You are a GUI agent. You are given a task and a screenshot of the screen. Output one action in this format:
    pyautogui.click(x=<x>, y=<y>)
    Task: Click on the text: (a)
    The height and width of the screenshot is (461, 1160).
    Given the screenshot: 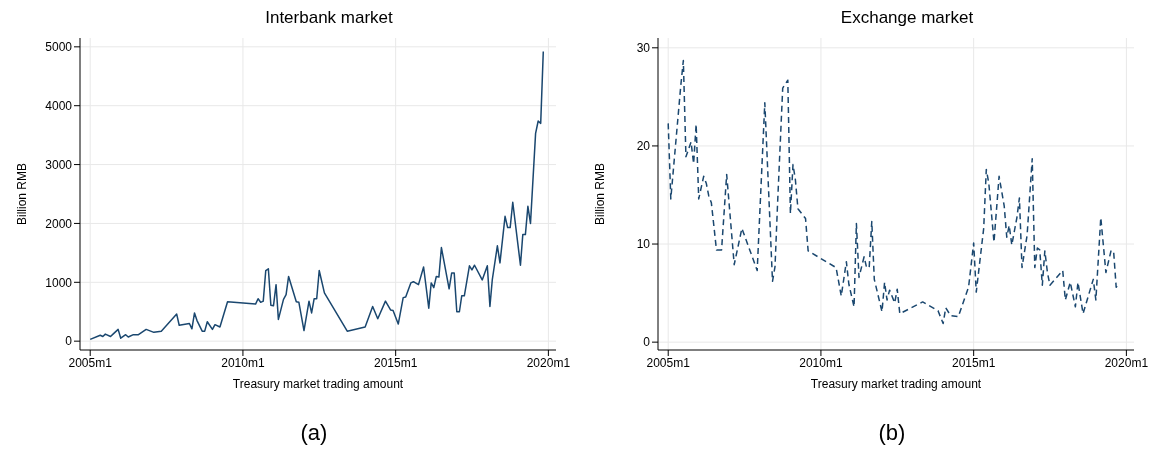 What is the action you would take?
    pyautogui.click(x=314, y=433)
    